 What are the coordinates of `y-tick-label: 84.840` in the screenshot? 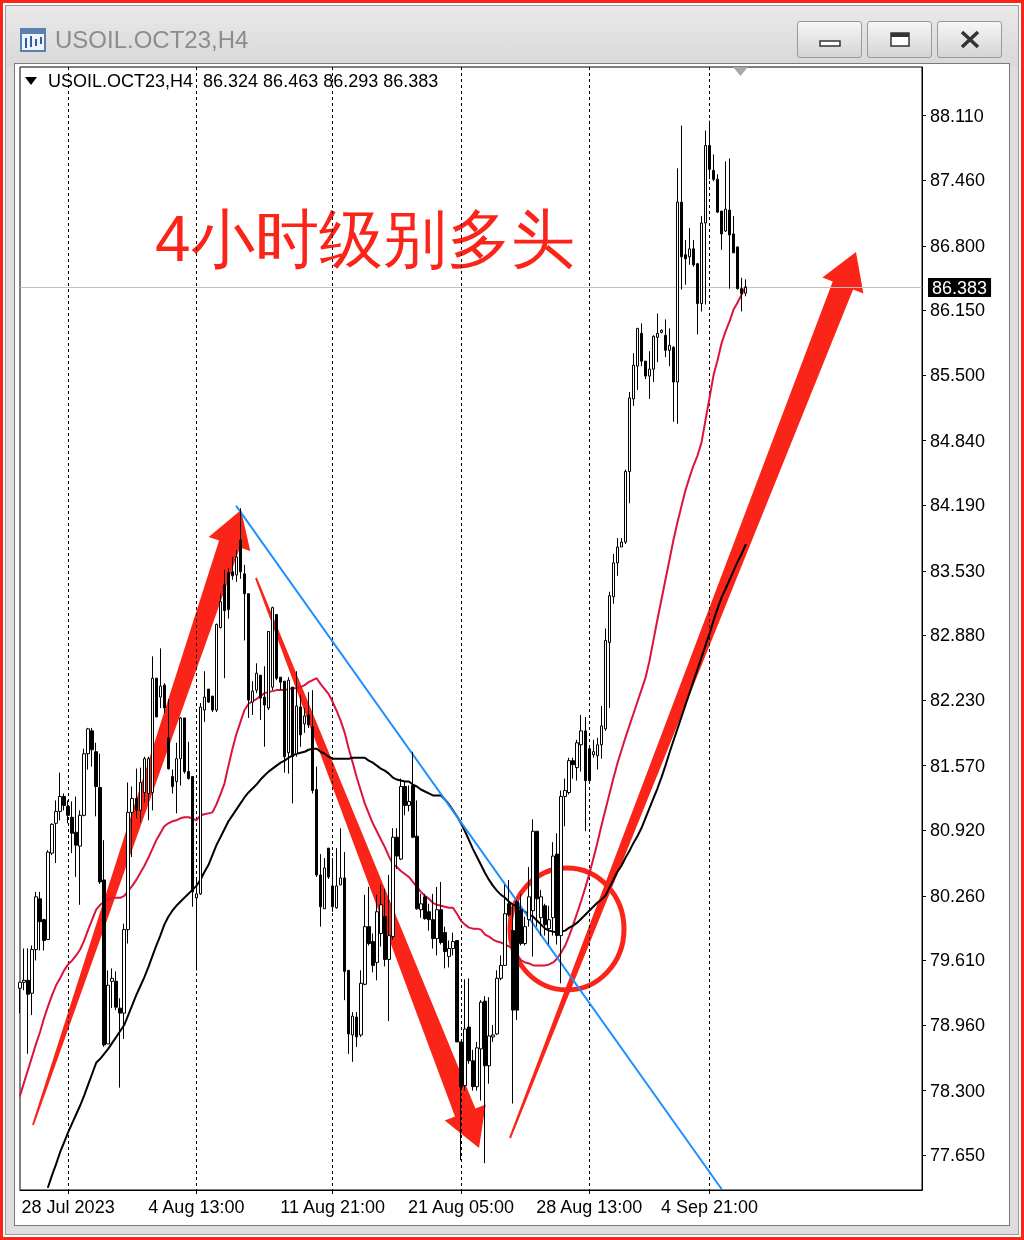 It's located at (958, 440).